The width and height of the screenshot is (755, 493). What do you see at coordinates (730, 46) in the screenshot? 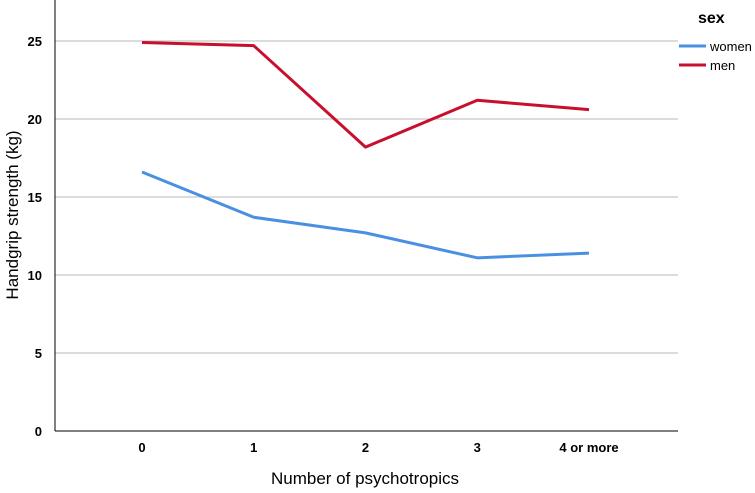
I see `legend-label: women` at bounding box center [730, 46].